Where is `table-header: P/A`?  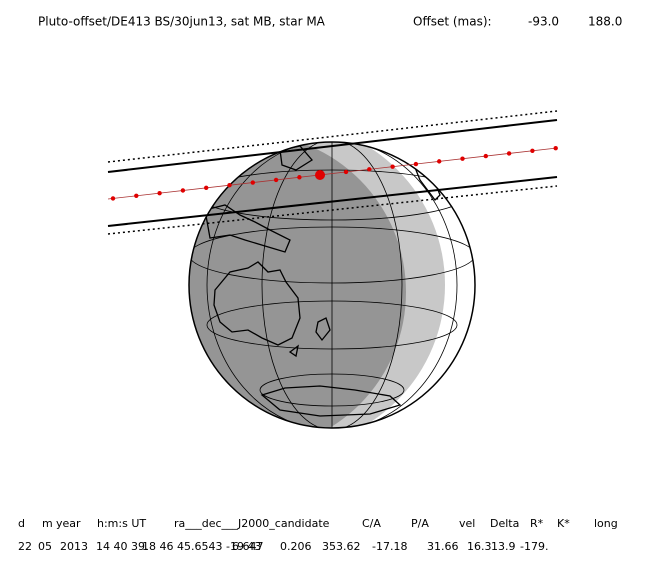
table-header: P/A is located at coordinates (420, 523).